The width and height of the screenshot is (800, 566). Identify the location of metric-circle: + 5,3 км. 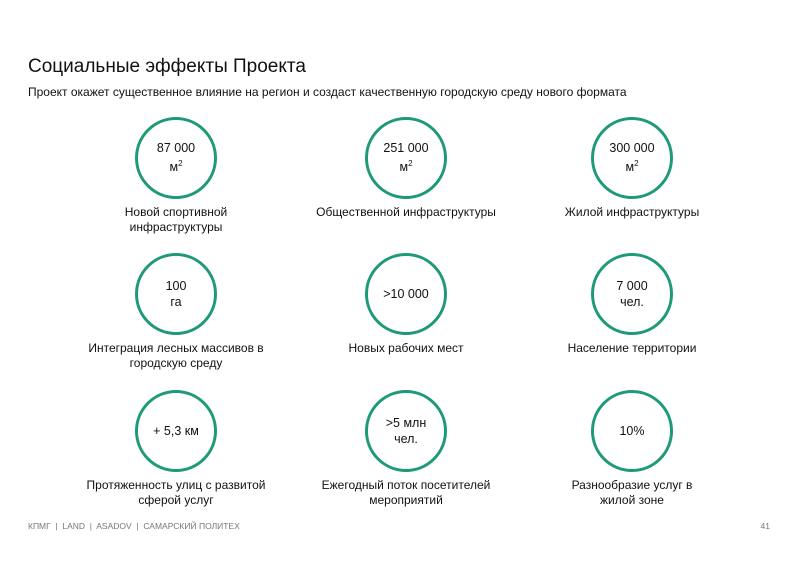
(176, 431).